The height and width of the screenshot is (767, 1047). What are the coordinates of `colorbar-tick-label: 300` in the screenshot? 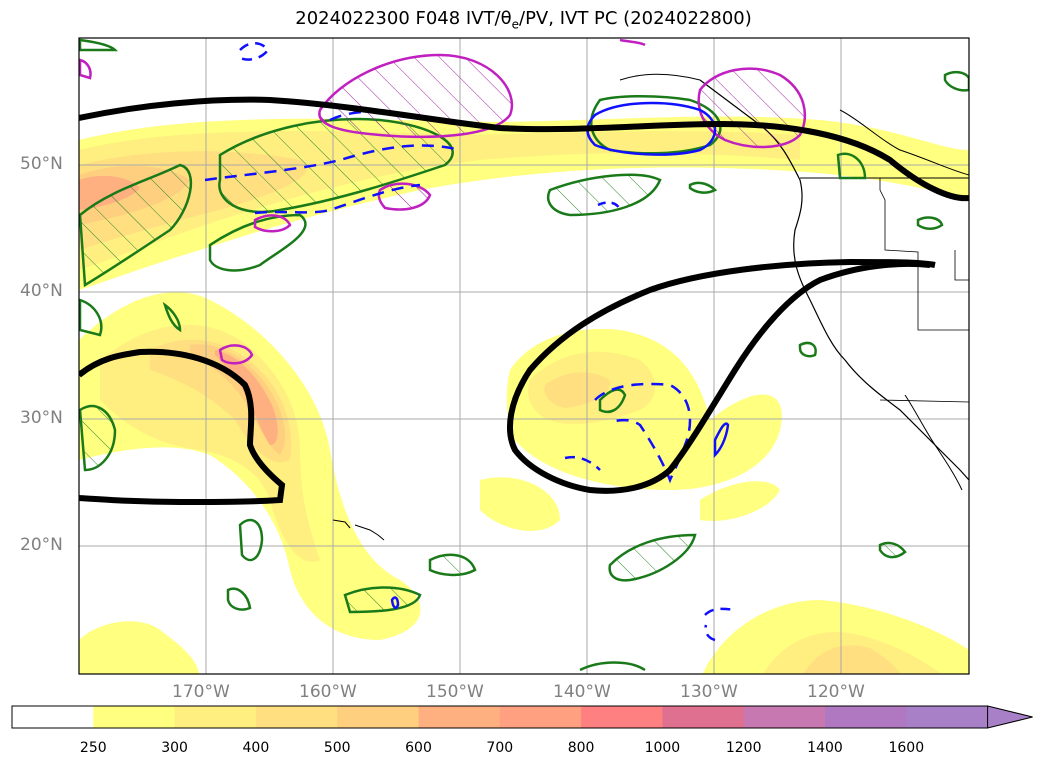 It's located at (174, 748).